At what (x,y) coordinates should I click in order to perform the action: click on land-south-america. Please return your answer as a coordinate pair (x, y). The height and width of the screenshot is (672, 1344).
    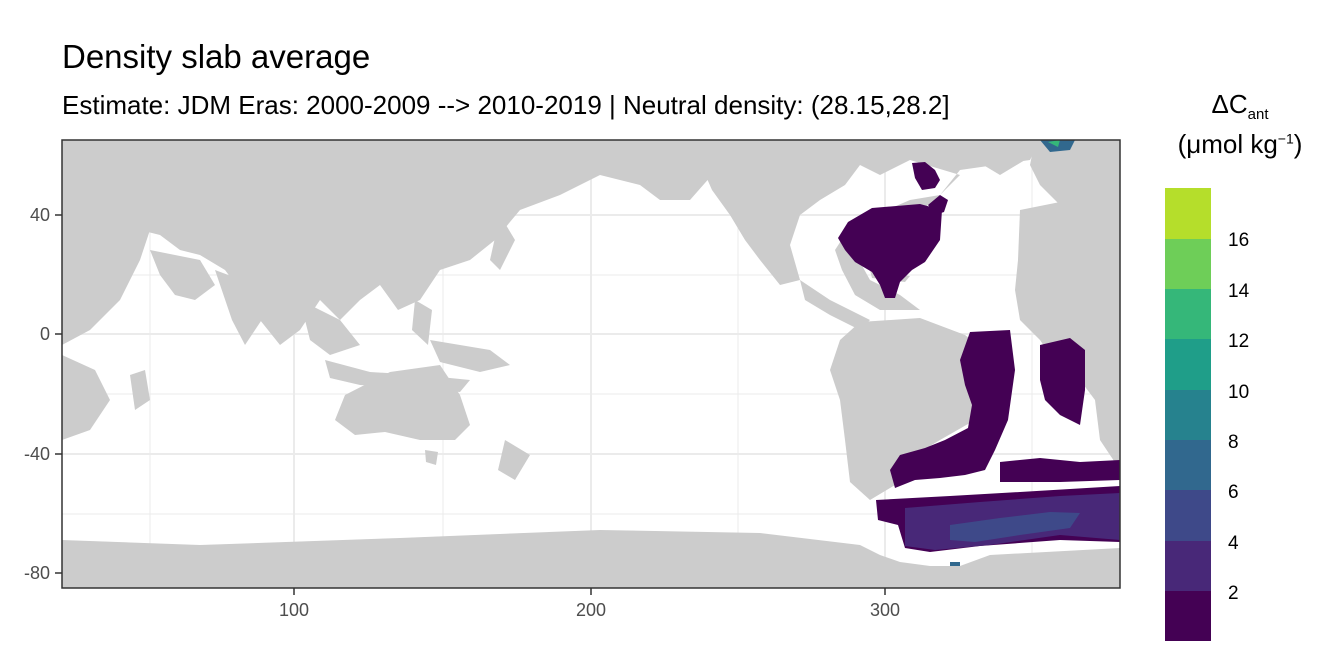
    Looking at the image, I should click on (915, 409).